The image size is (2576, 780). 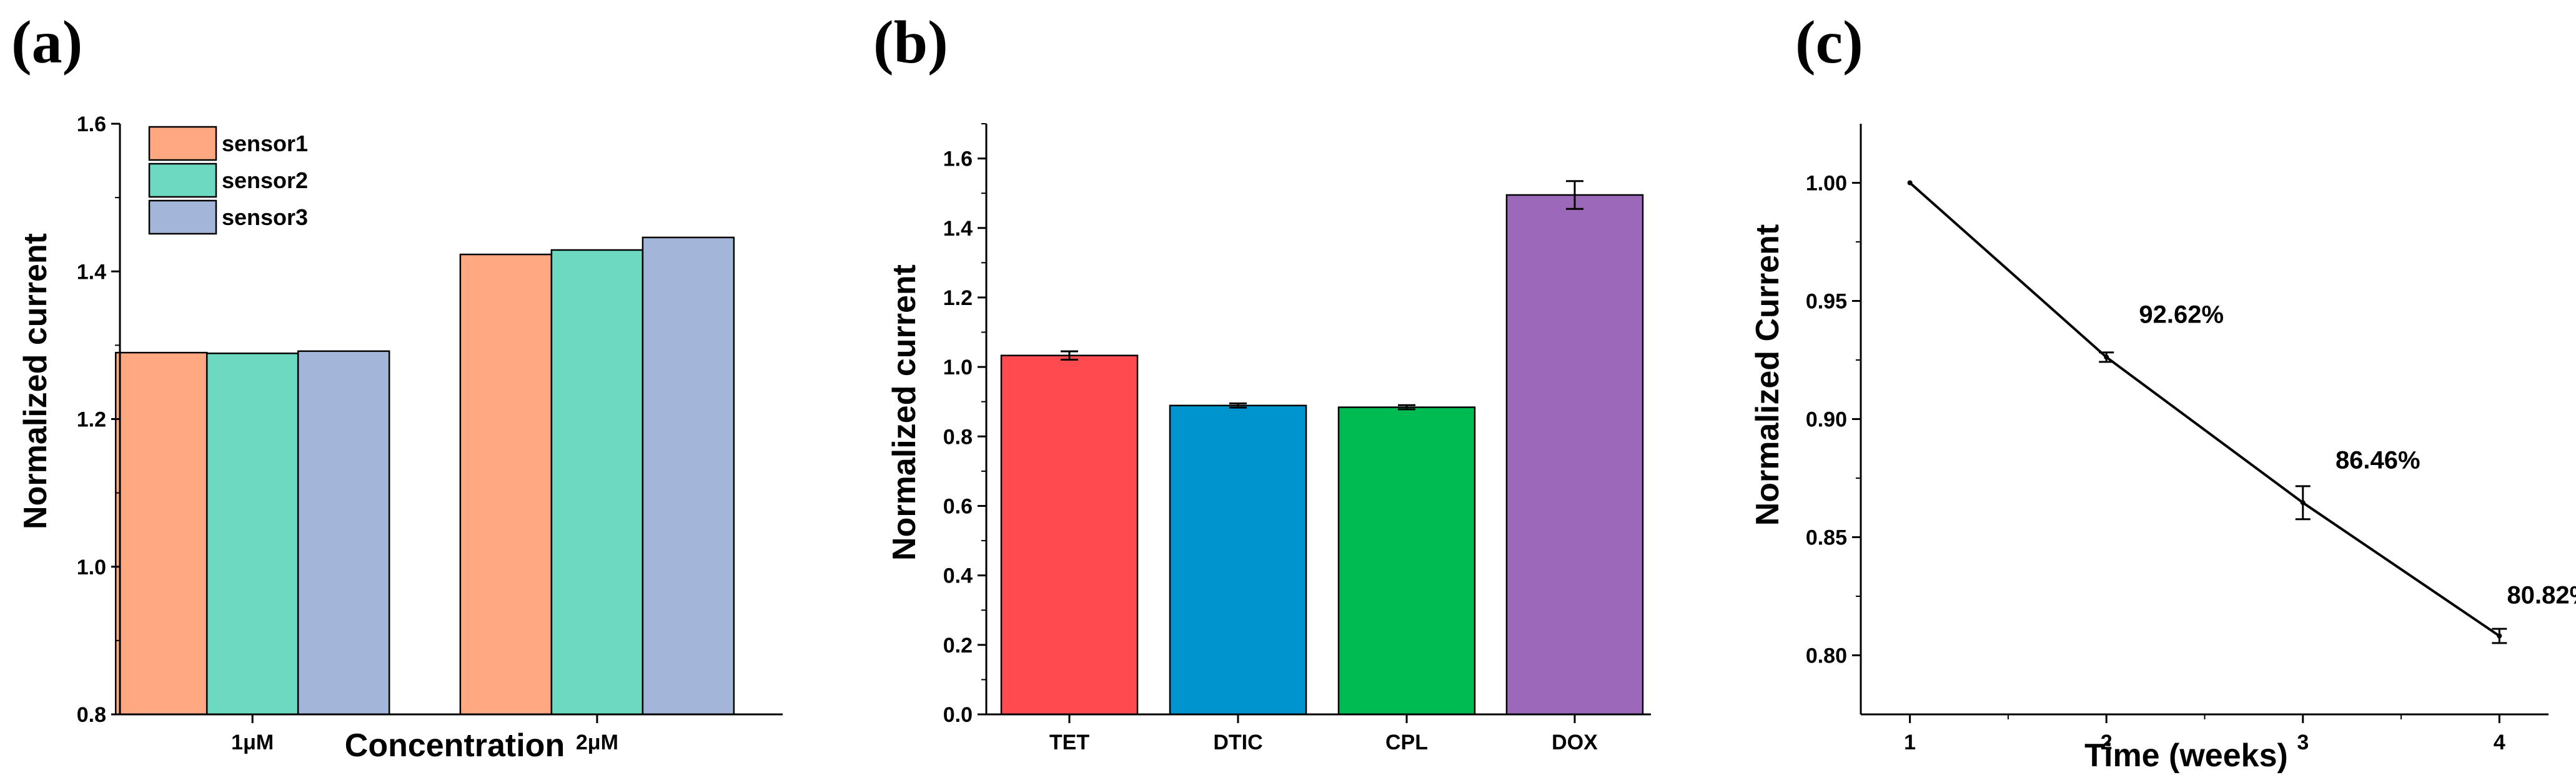 I want to click on x-tick-label-b: DTIC, so click(x=1237, y=742).